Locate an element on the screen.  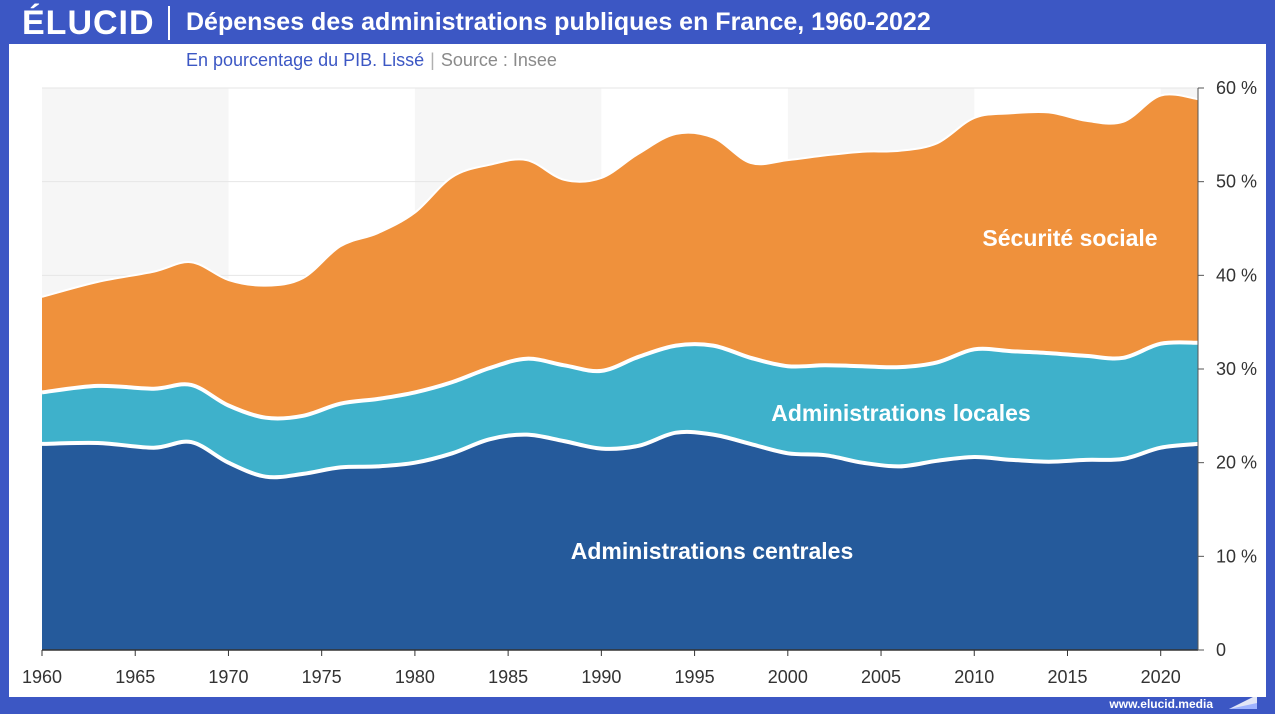
x-tick-label: 1985 is located at coordinates (508, 677).